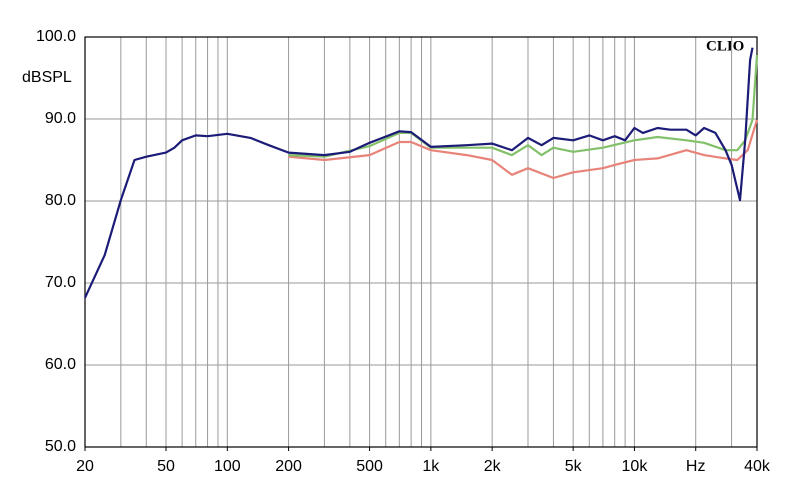 The height and width of the screenshot is (504, 800). What do you see at coordinates (60, 118) in the screenshot?
I see `y-tick-label: 90.0` at bounding box center [60, 118].